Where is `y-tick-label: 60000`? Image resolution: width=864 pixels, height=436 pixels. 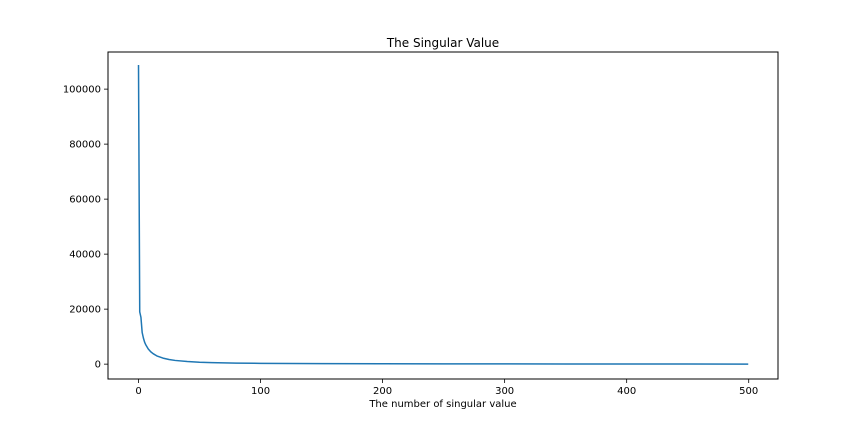 y-tick-label: 60000 is located at coordinates (85, 200).